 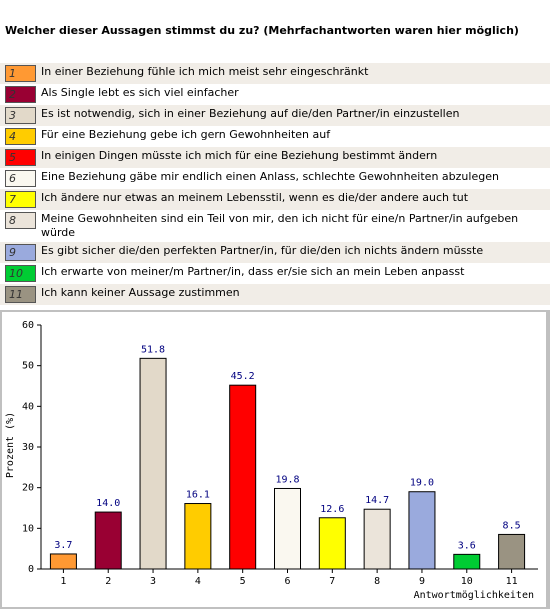 I want to click on y-tick-label: 10, so click(x=28, y=528).